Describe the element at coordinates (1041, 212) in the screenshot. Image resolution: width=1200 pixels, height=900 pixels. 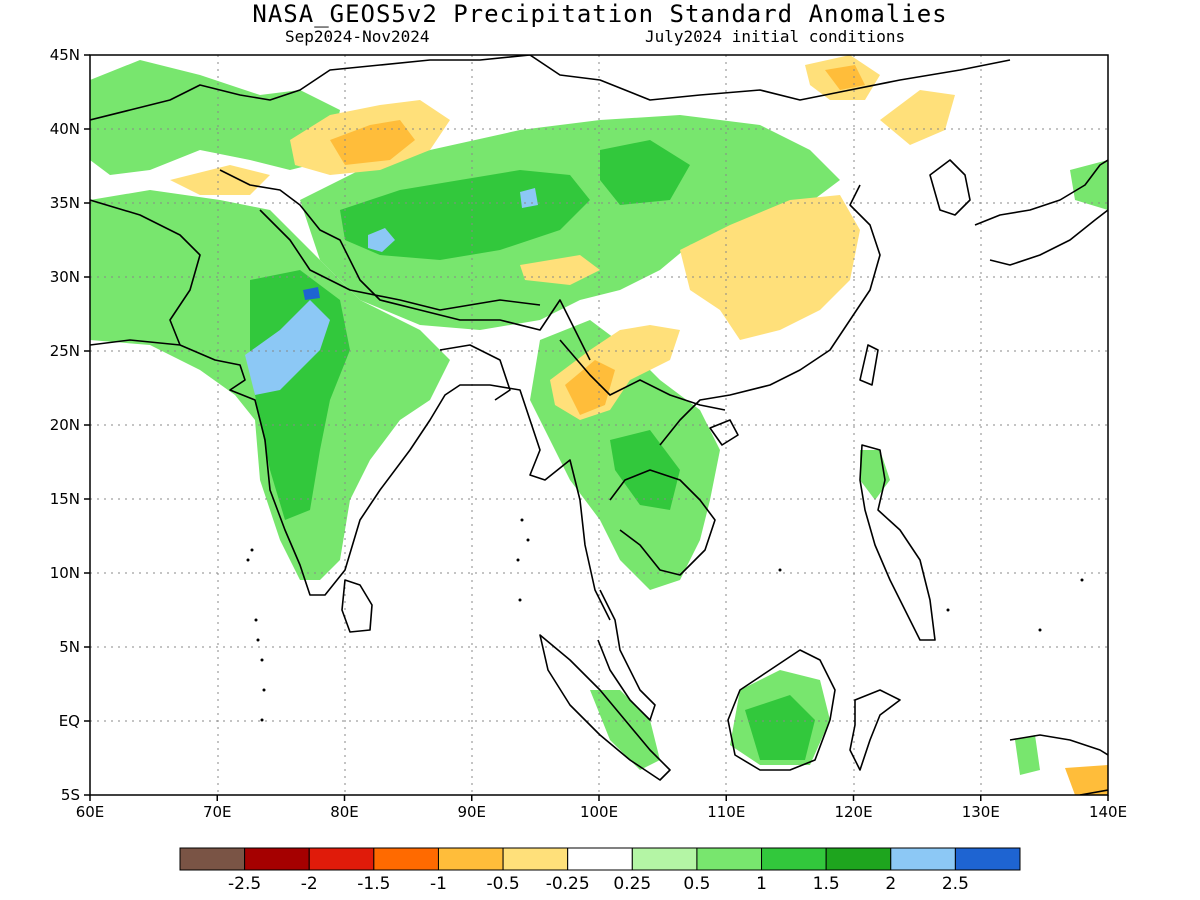
I see `coastline-japan` at that location.